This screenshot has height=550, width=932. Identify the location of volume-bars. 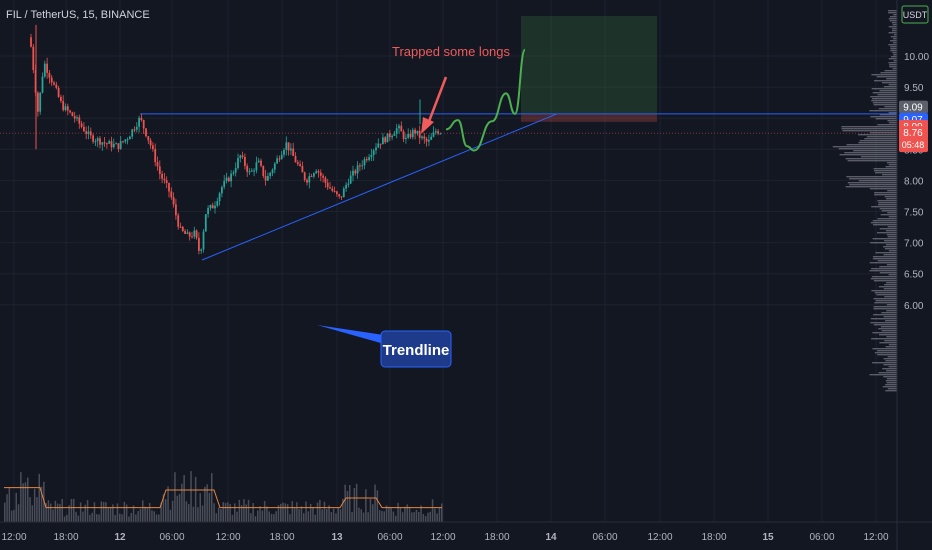
(223, 496).